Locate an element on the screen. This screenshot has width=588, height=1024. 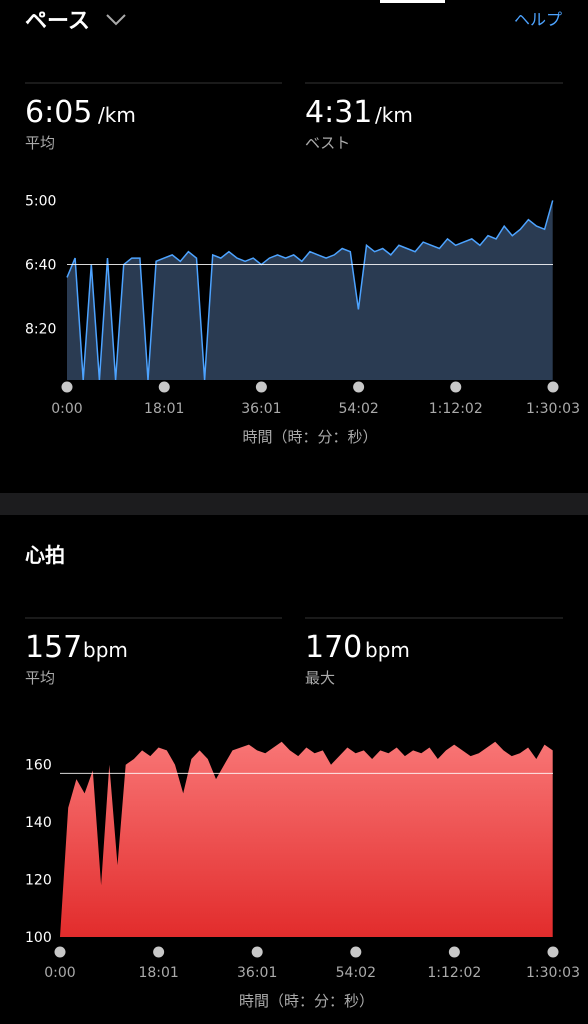
top-indicator is located at coordinates (412, 1).